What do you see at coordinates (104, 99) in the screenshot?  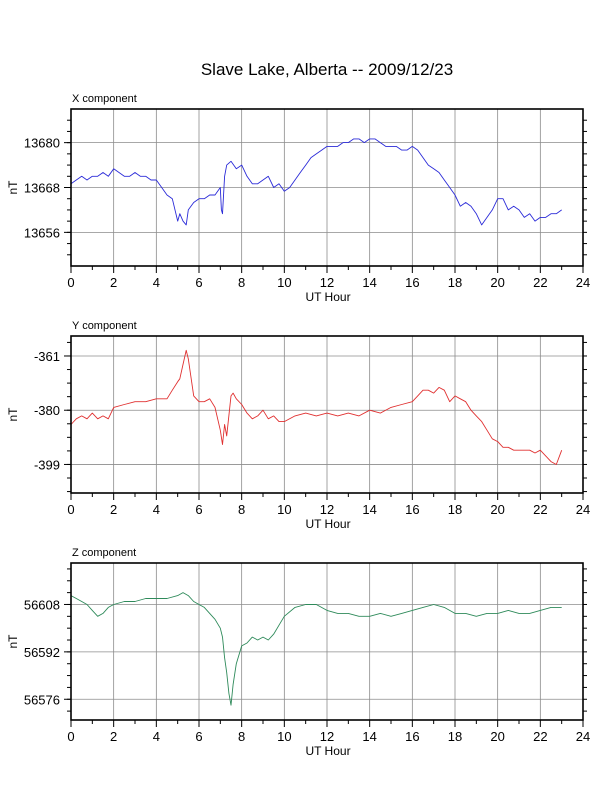 I see `panel-label: X component` at bounding box center [104, 99].